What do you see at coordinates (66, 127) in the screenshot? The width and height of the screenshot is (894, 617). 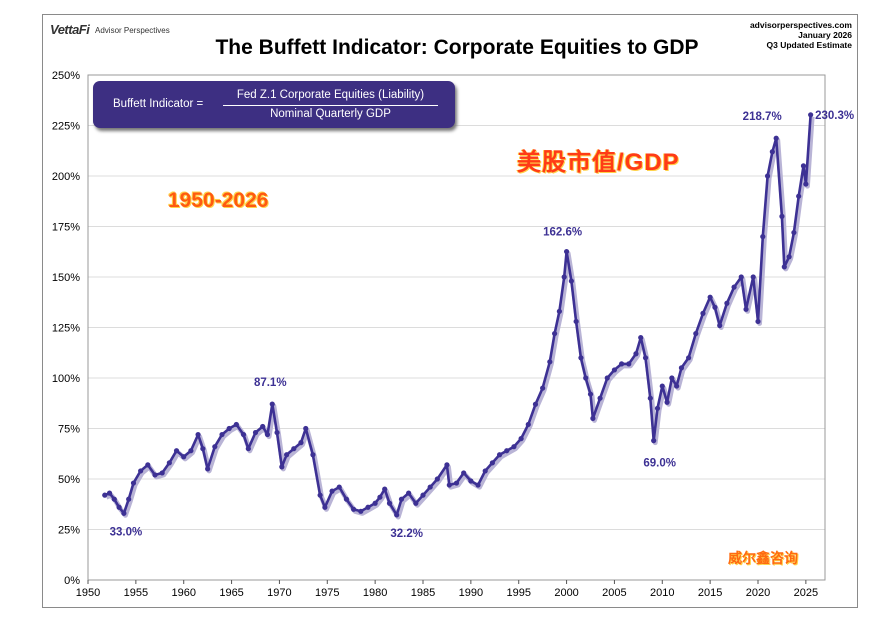 I see `y-tick-label: 225%` at bounding box center [66, 127].